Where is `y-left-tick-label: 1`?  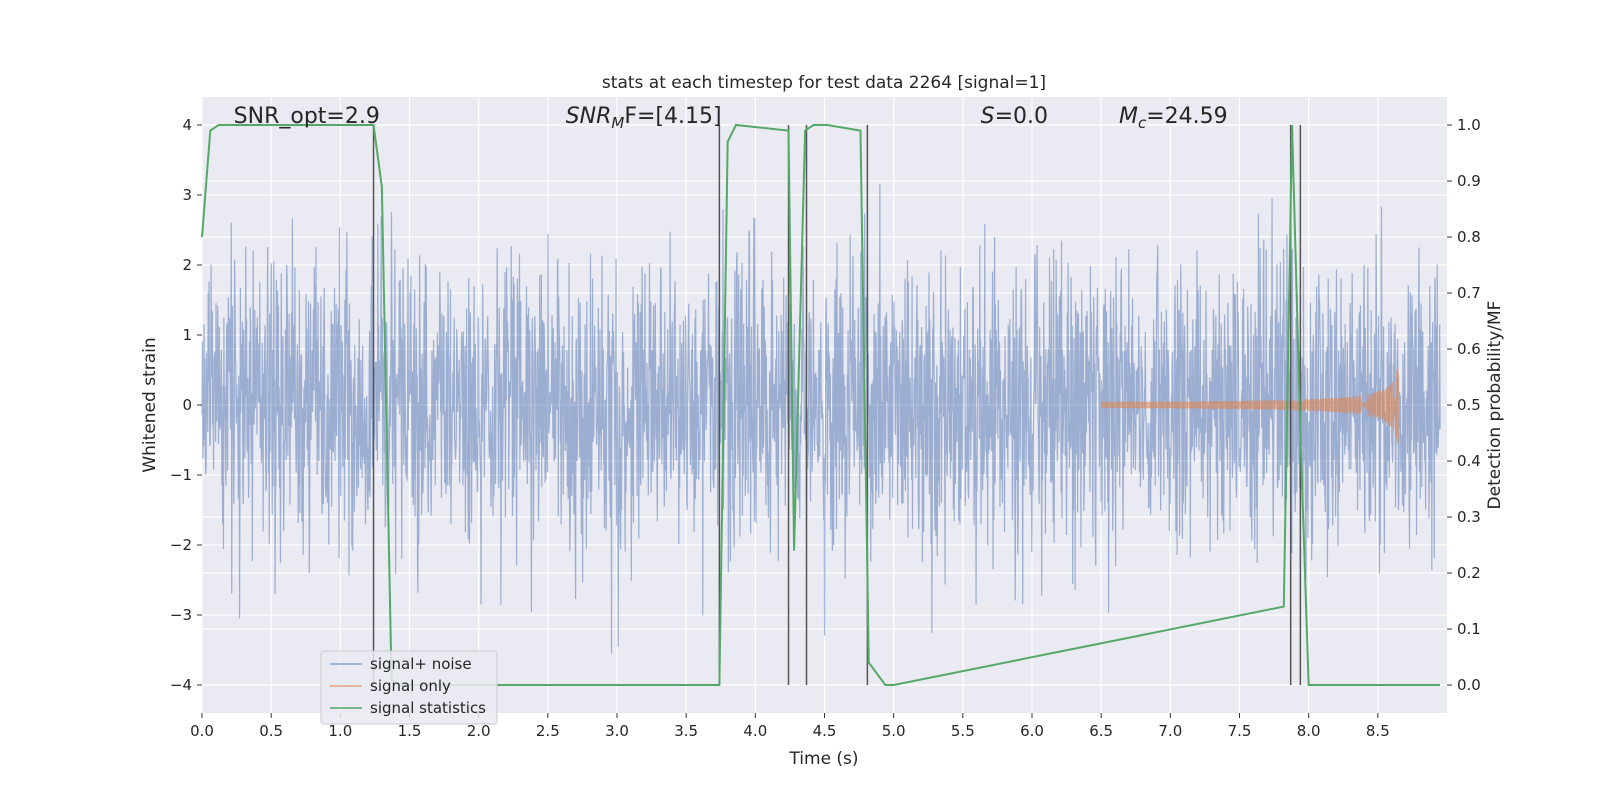 y-left-tick-label: 1 is located at coordinates (187, 335).